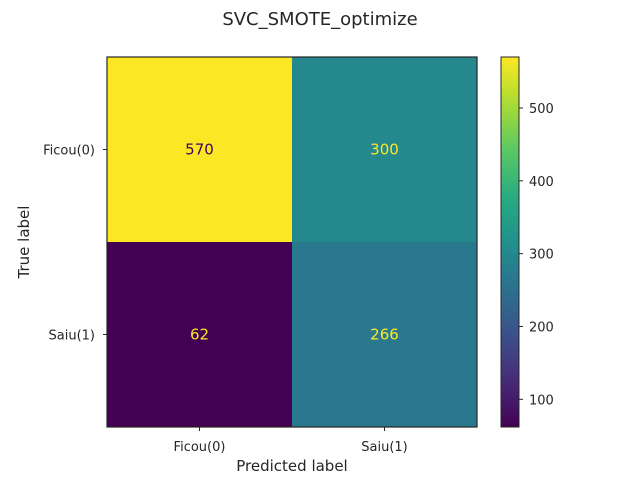 The height and width of the screenshot is (480, 640). Describe the element at coordinates (72, 336) in the screenshot. I see `y-tick-label: Saiu(1)` at that location.